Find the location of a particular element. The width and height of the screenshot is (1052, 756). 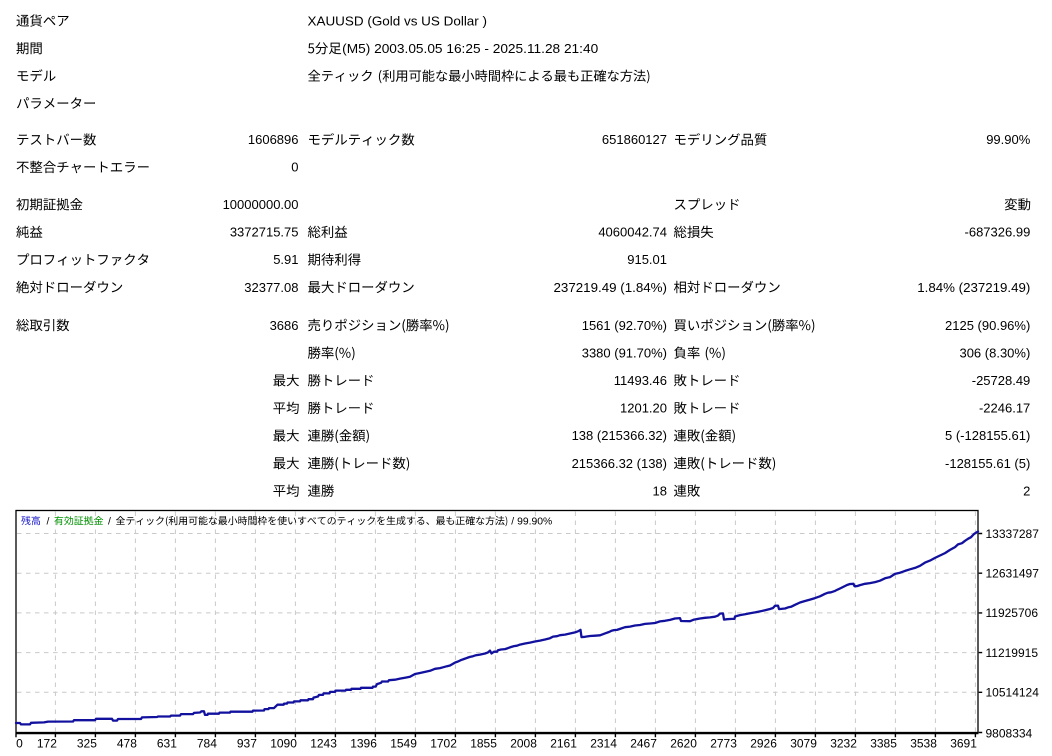

svg-text: / 99.90% is located at coordinates (531, 521).